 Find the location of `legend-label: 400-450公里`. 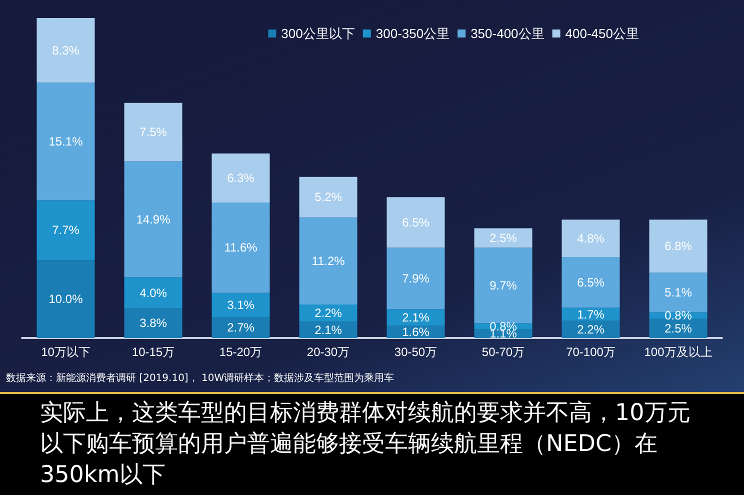

legend-label: 400-450公里 is located at coordinates (602, 33).